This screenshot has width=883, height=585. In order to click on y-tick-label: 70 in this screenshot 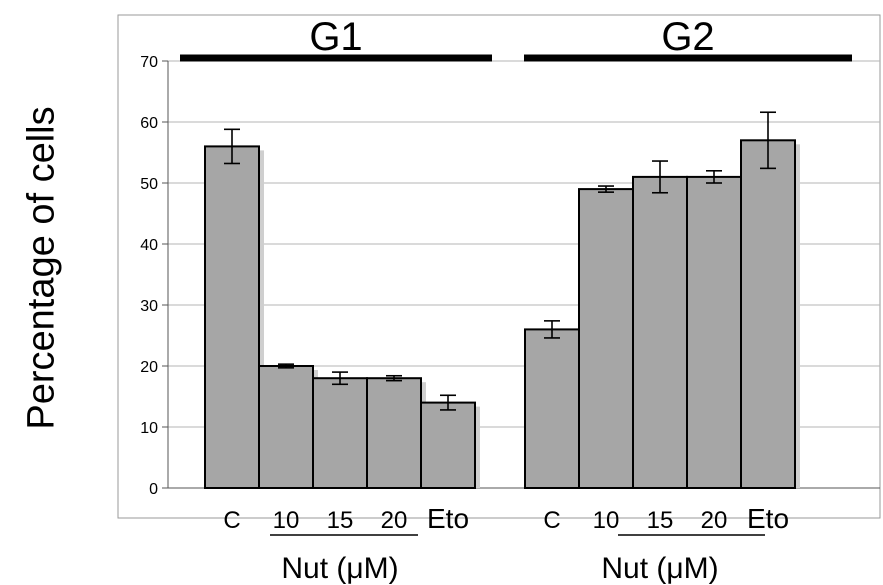, I will do `click(149, 62)`.